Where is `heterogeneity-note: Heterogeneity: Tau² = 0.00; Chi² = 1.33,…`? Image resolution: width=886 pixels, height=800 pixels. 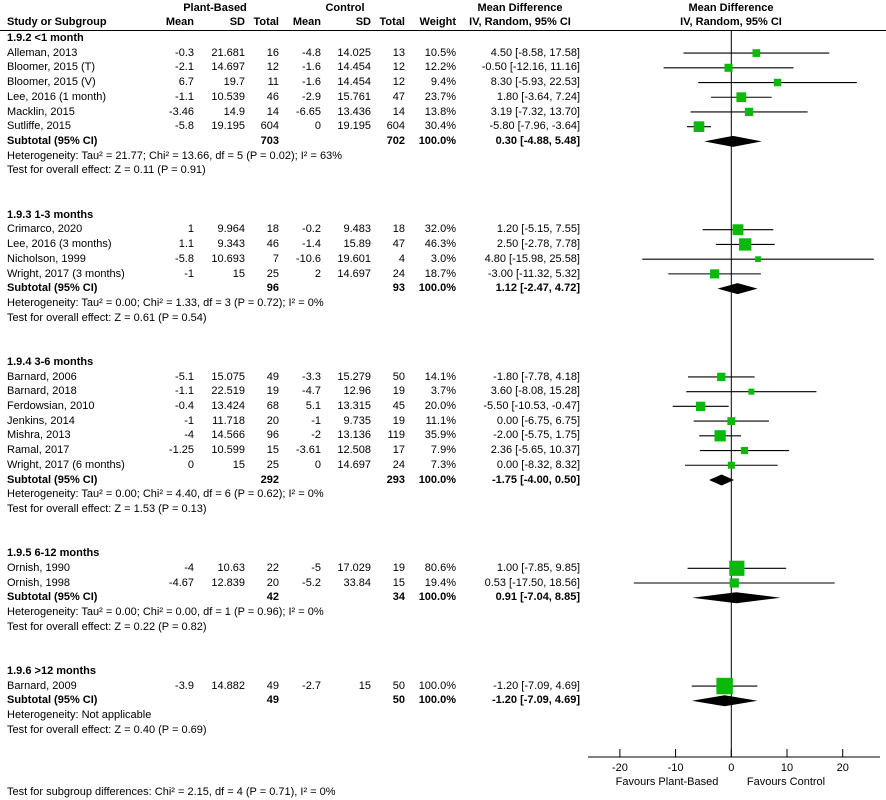
heterogeneity-note: Heterogeneity: Tau² = 0.00; Chi² = 1.33,… is located at coordinates (443, 303).